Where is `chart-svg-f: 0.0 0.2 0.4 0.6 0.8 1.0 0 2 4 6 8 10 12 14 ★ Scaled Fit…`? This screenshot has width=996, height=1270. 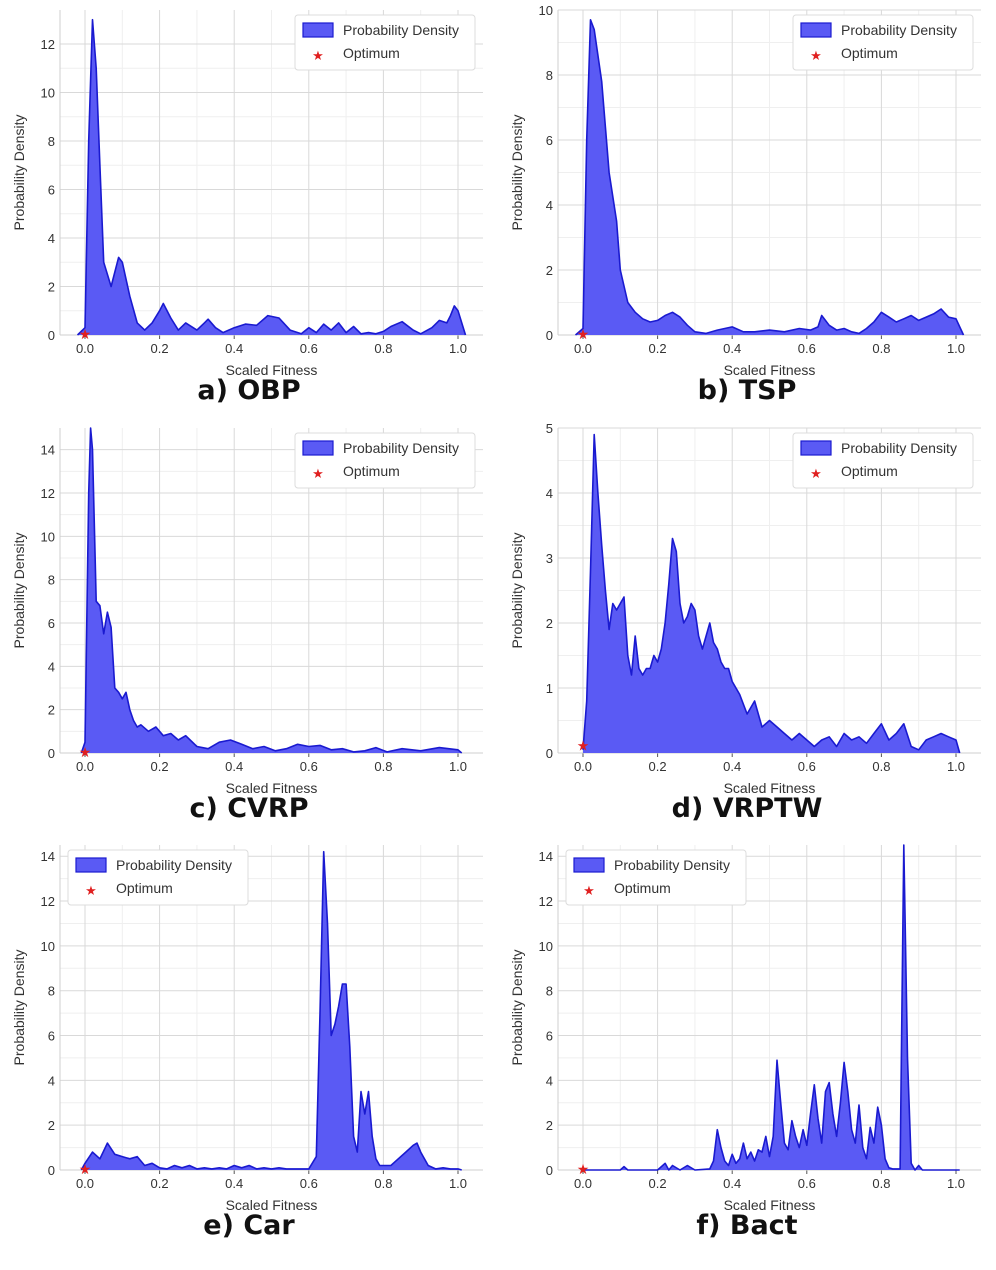 chart-svg-f: 0.0 0.2 0.4 0.6 0.8 1.0 0 2 4 6 8 10 12 14 ★ Scaled Fit… is located at coordinates (745, 1028).